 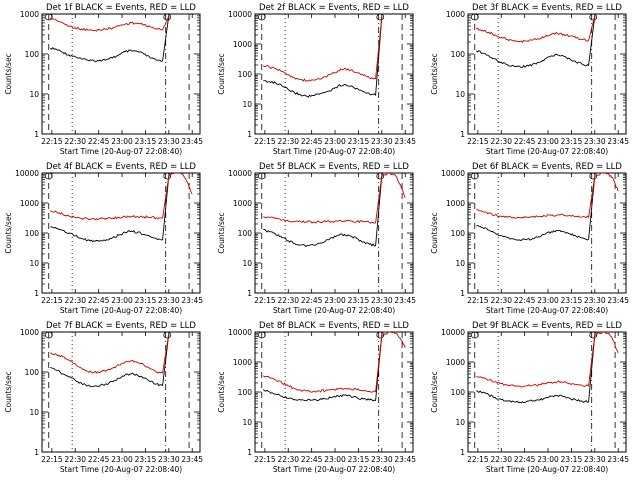 What do you see at coordinates (121, 326) in the screenshot?
I see `panel-title: Det 7f BLACK = Events, RED = LLD` at bounding box center [121, 326].